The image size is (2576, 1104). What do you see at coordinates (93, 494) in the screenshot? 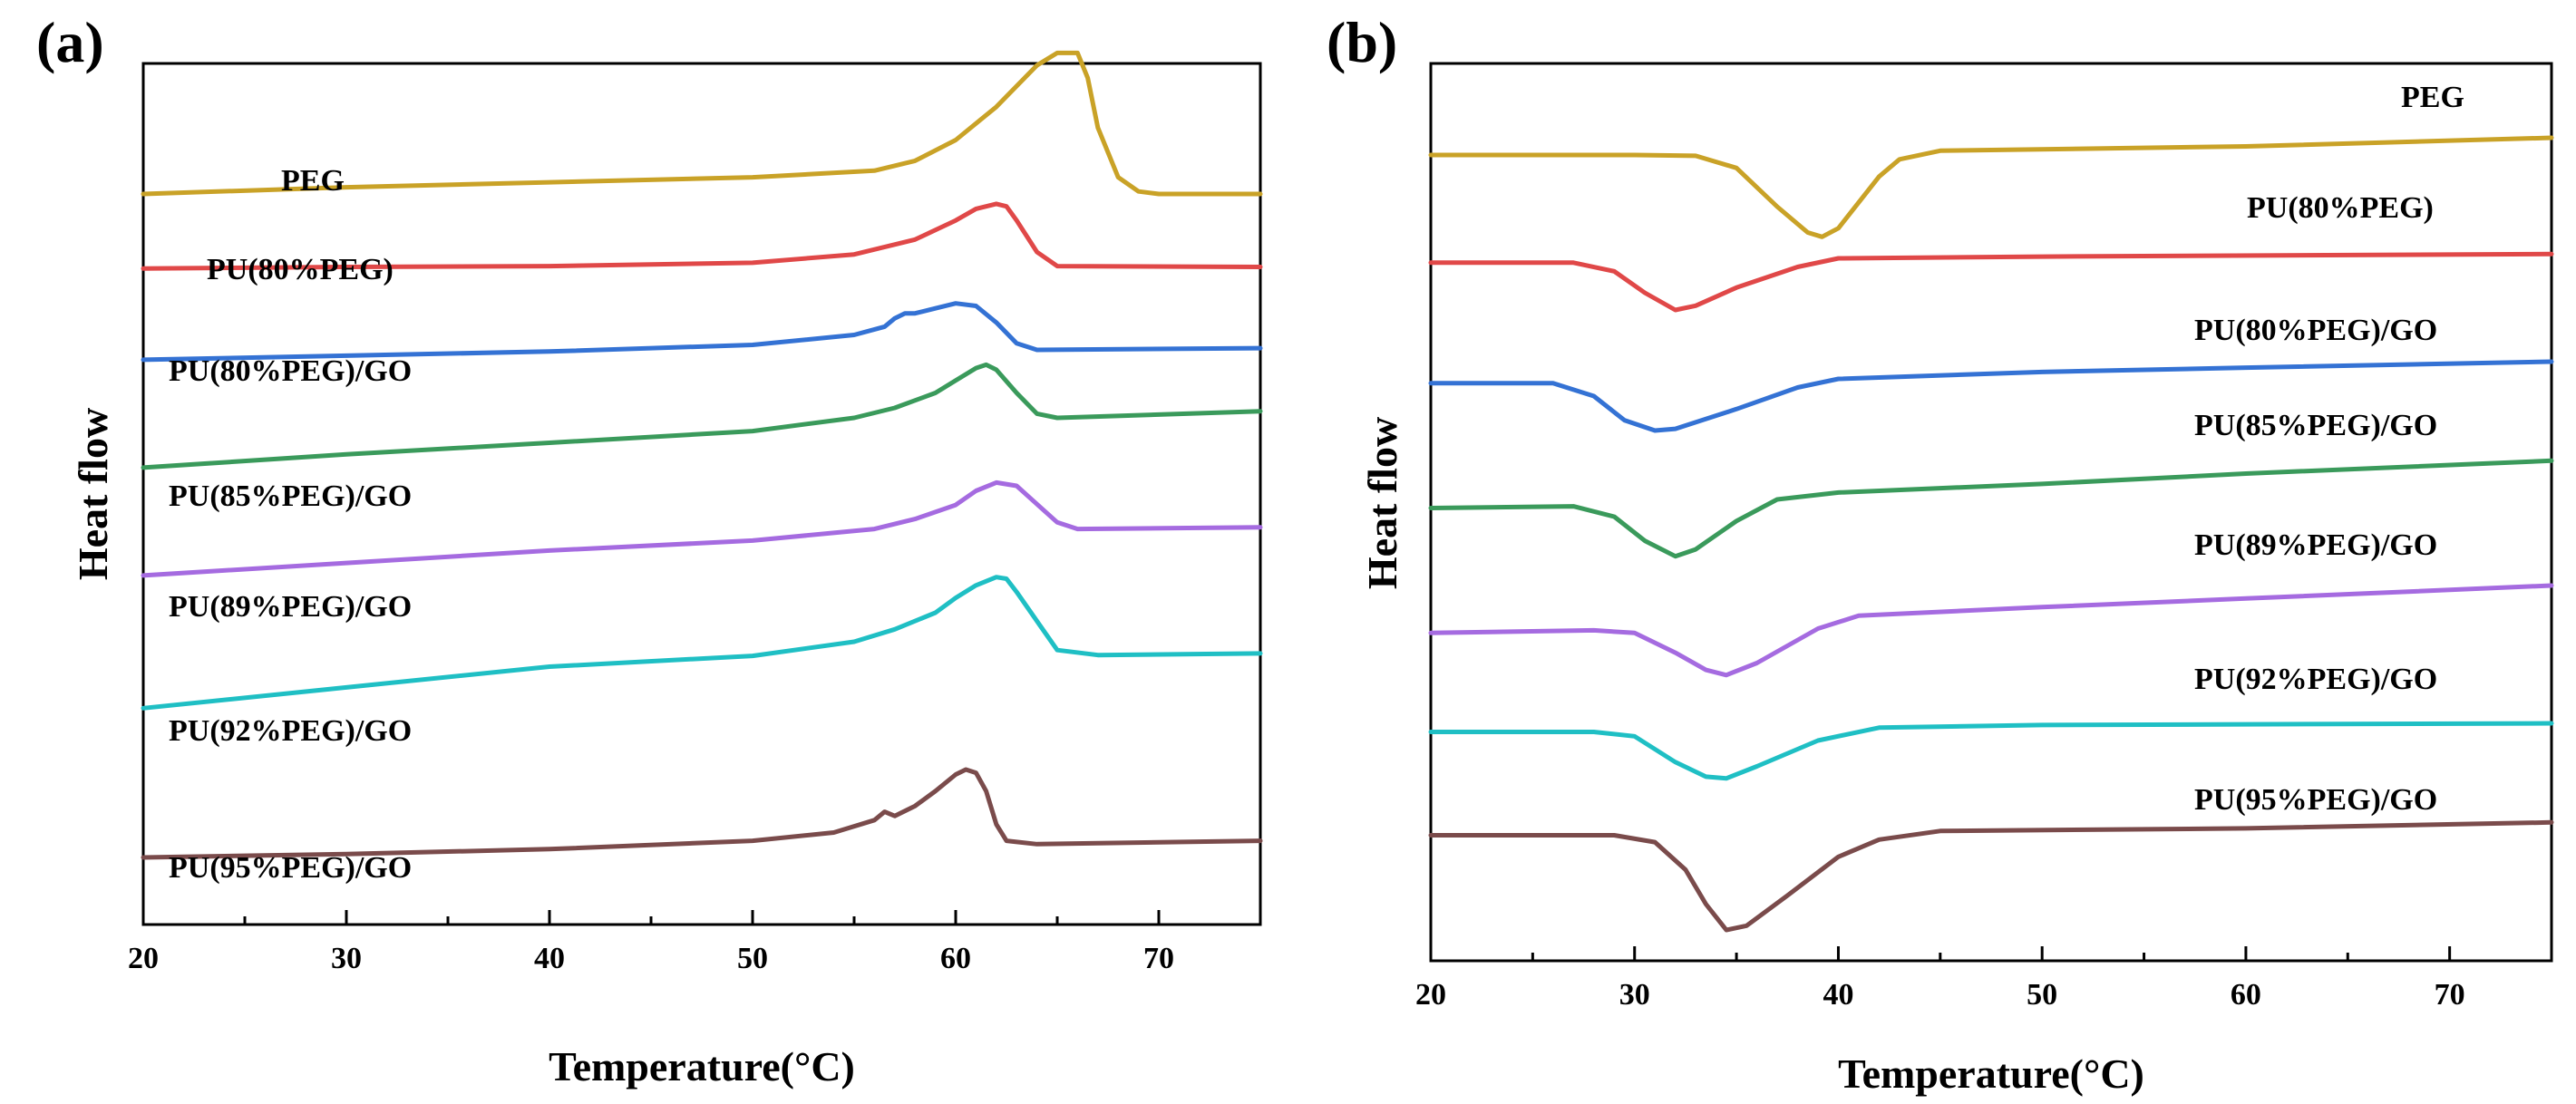
I see `panel-a-y-axis-title: Heat flow` at bounding box center [93, 494].